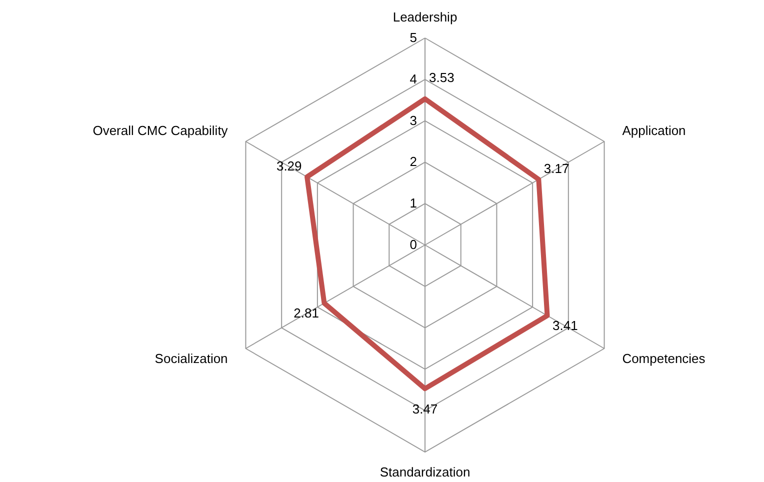 The height and width of the screenshot is (482, 764). What do you see at coordinates (413, 78) in the screenshot?
I see `y-tick-label: 4` at bounding box center [413, 78].